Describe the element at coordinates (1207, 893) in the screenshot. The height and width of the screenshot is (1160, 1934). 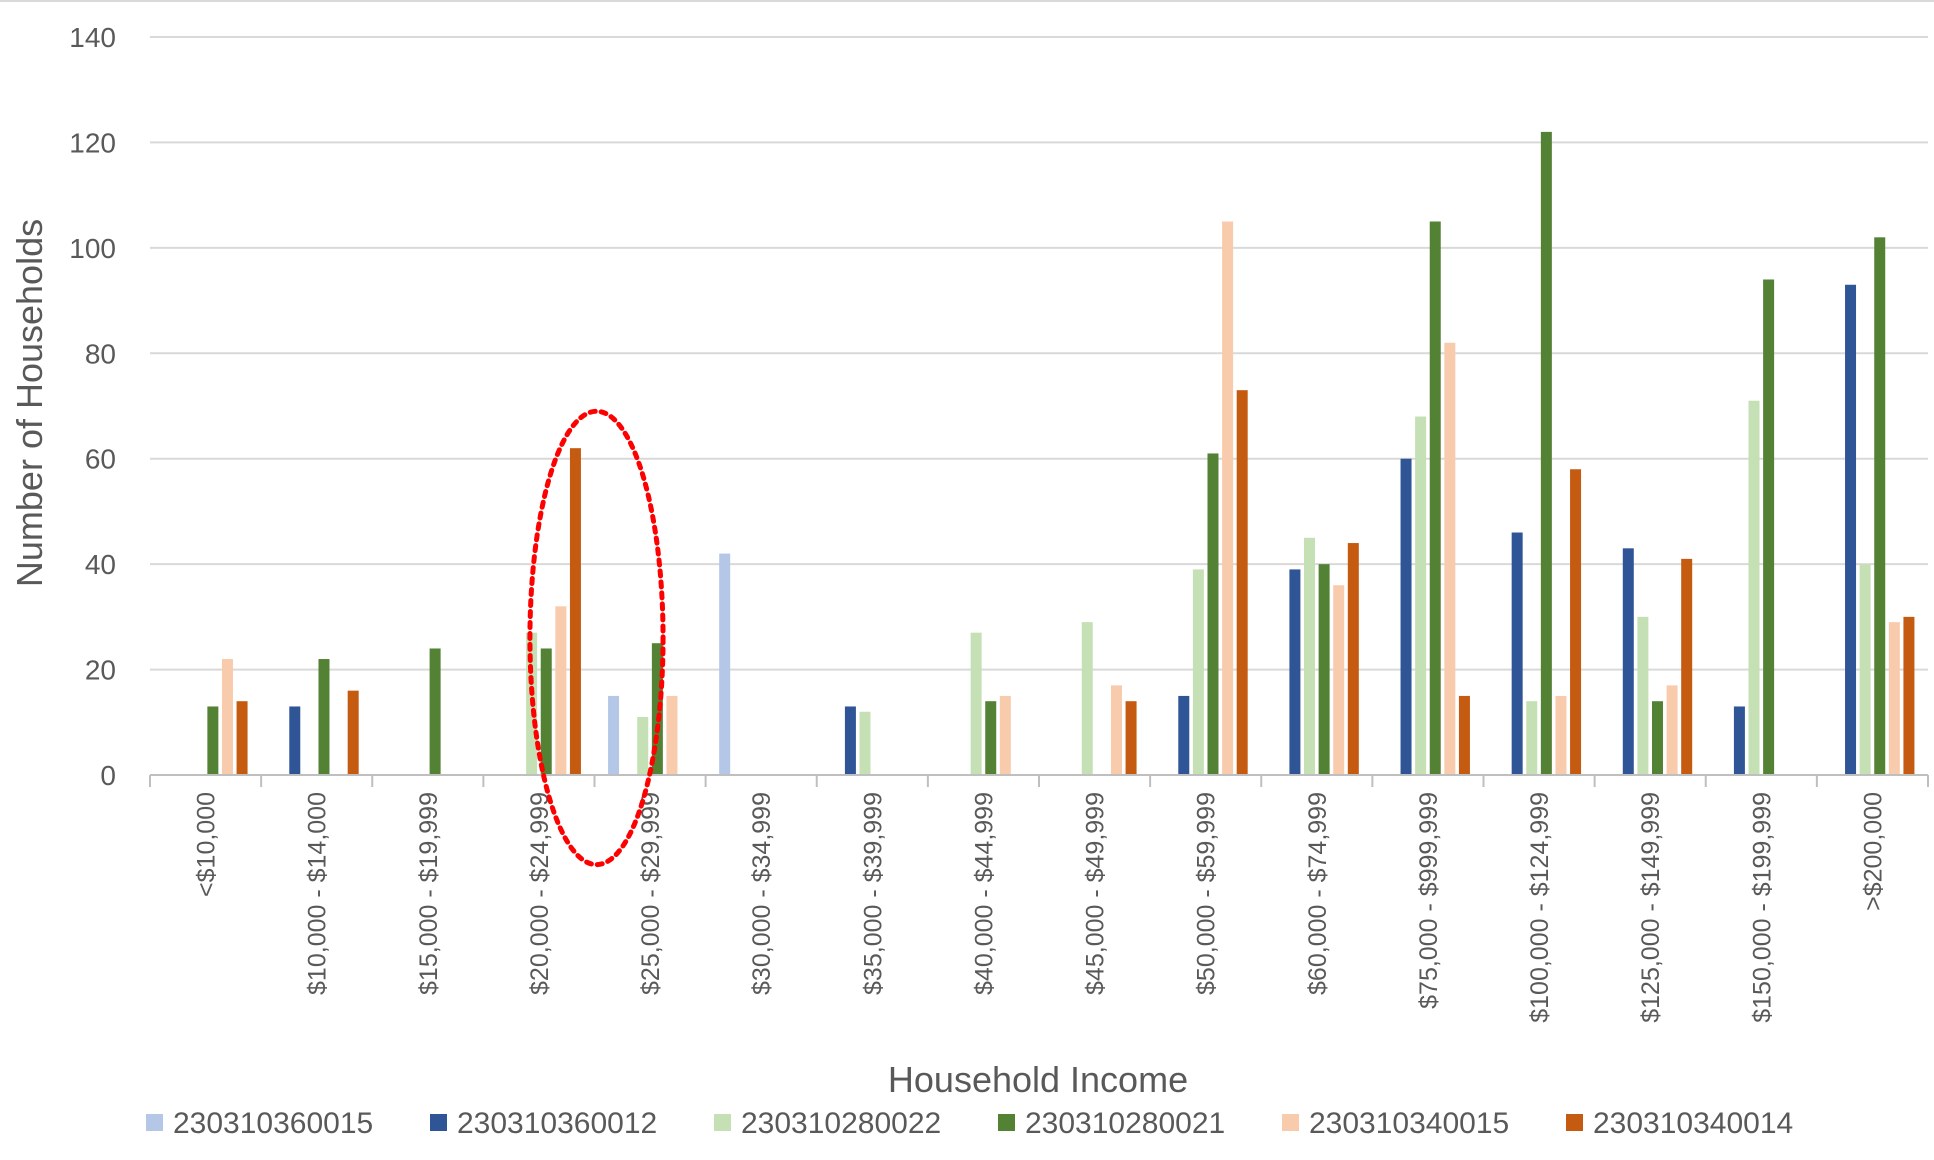
I see `x-tick-label: $50,000 - $59,999` at that location.